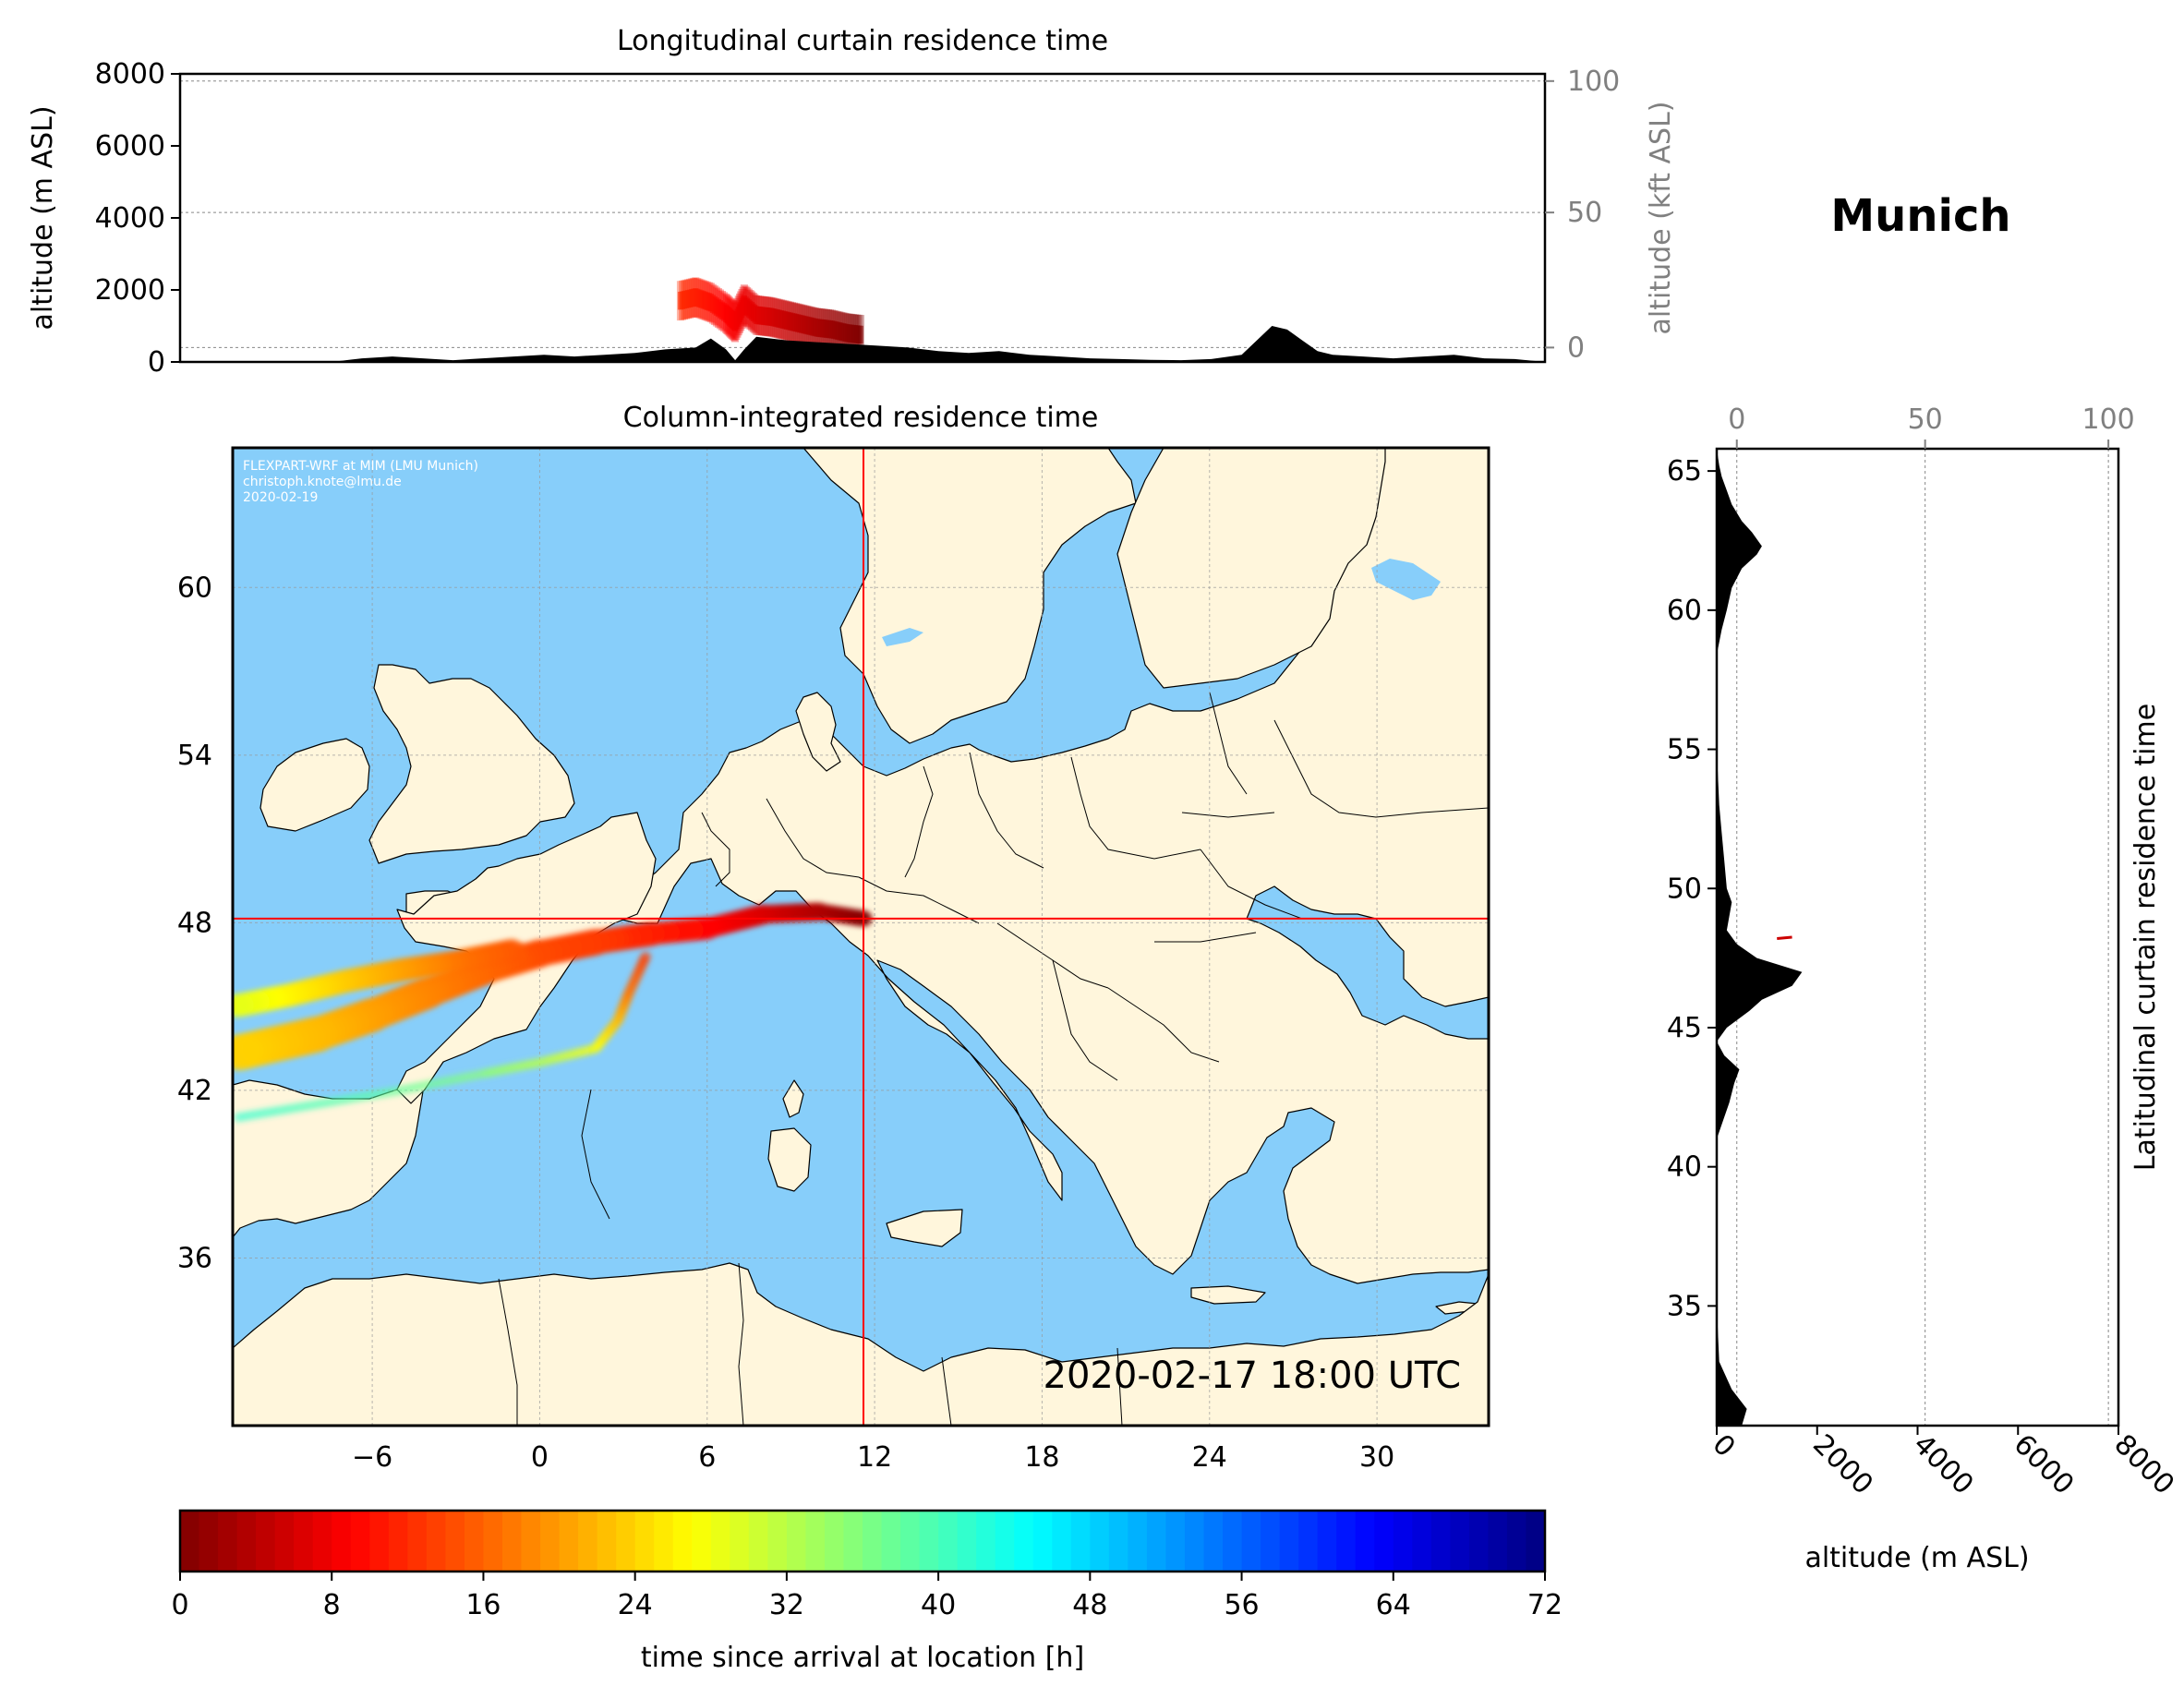 Image resolution: width=2184 pixels, height=1698 pixels. Describe the element at coordinates (793, 1098) in the screenshot. I see `land-corsica` at that location.